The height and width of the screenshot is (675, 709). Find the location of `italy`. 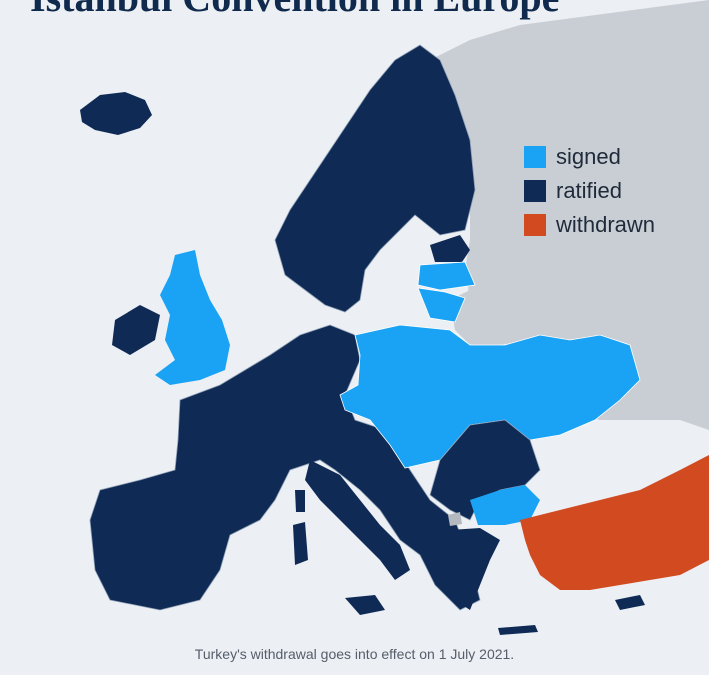

italy is located at coordinates (357, 520).